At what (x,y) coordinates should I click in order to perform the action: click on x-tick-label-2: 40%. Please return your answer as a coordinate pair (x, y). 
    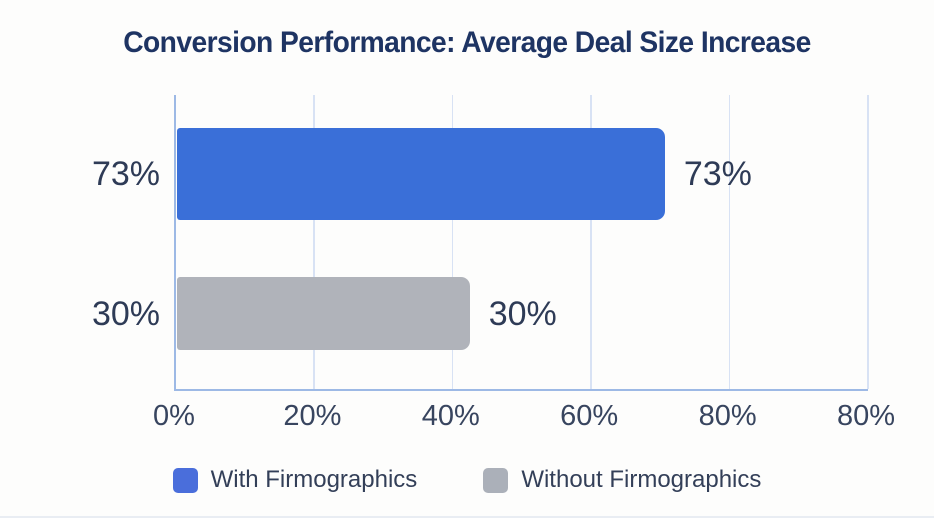
    Looking at the image, I should click on (450, 416).